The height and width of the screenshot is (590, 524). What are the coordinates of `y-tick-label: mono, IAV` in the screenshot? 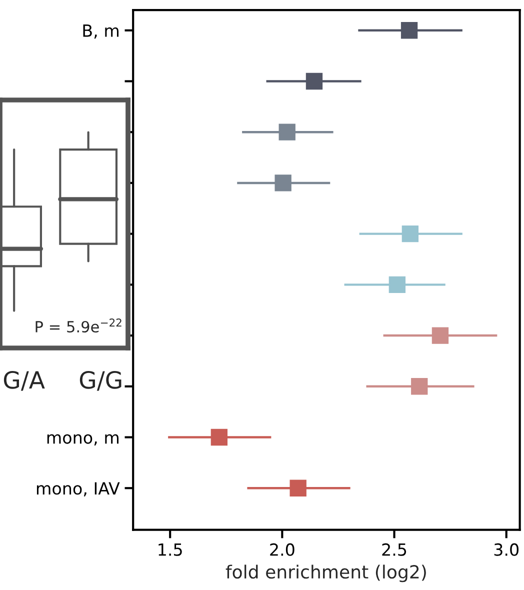 It's located at (78, 489).